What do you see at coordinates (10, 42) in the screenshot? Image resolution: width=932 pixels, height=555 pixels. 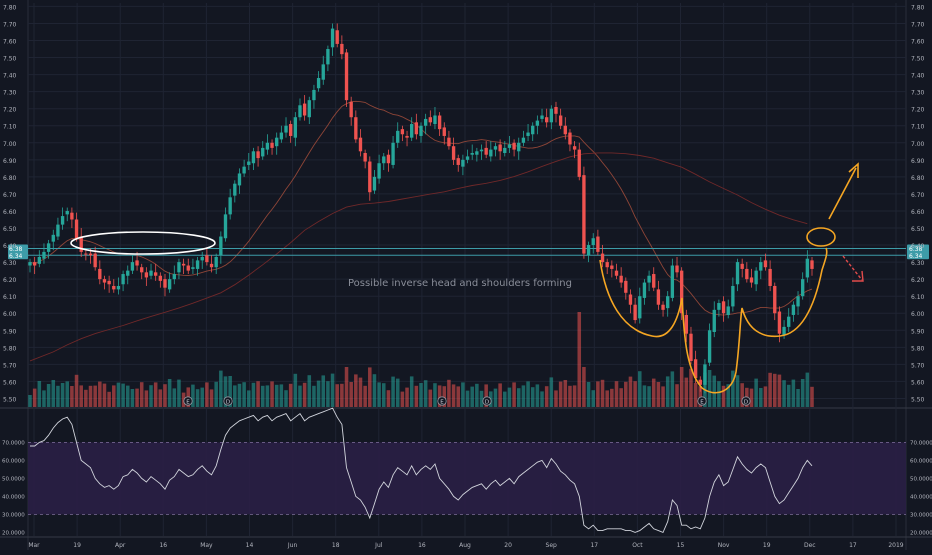 I see `price-tick-left: 7.60` at bounding box center [10, 42].